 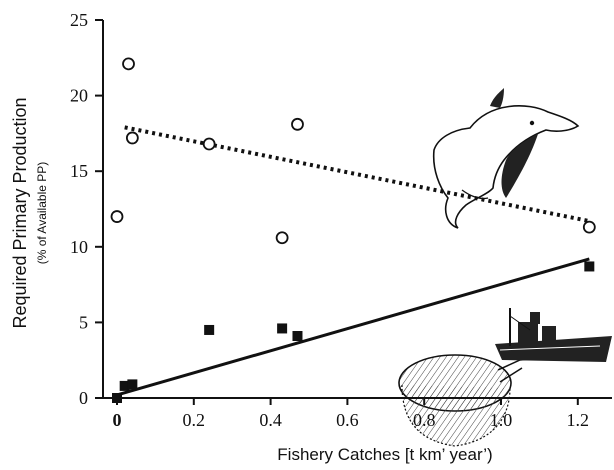 I want to click on x-tick-label: 0.6, so click(x=347, y=420).